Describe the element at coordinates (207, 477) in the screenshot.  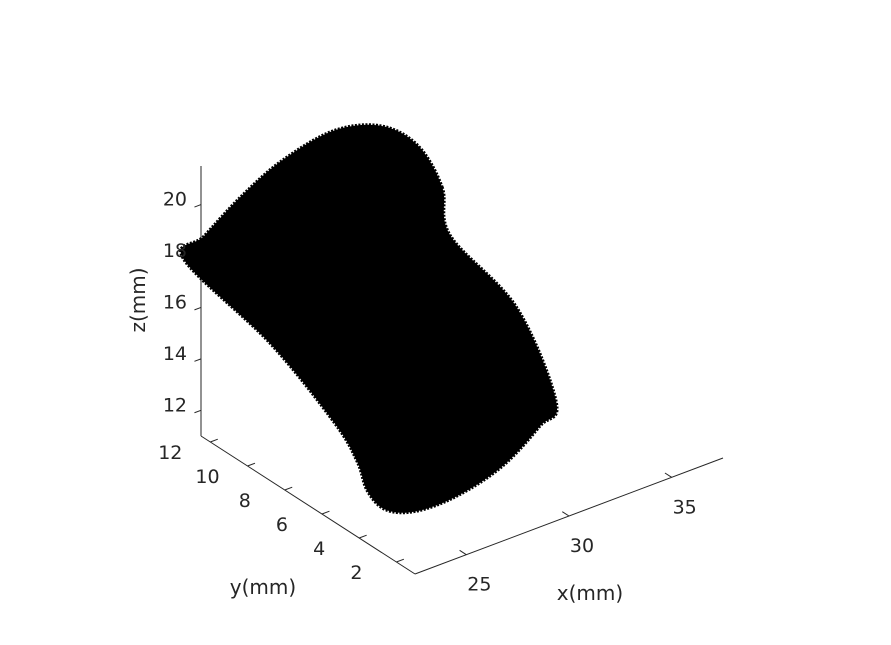
I see `y-tick-label: 10` at that location.